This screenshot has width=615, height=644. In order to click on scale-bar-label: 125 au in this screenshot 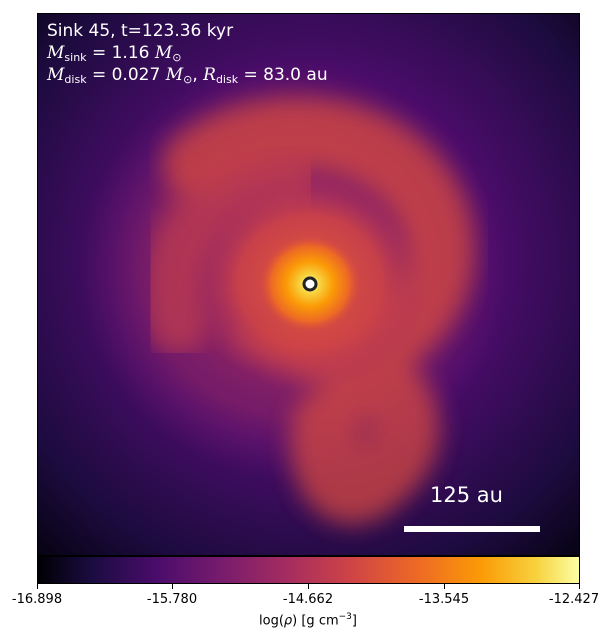, I will do `click(466, 495)`.